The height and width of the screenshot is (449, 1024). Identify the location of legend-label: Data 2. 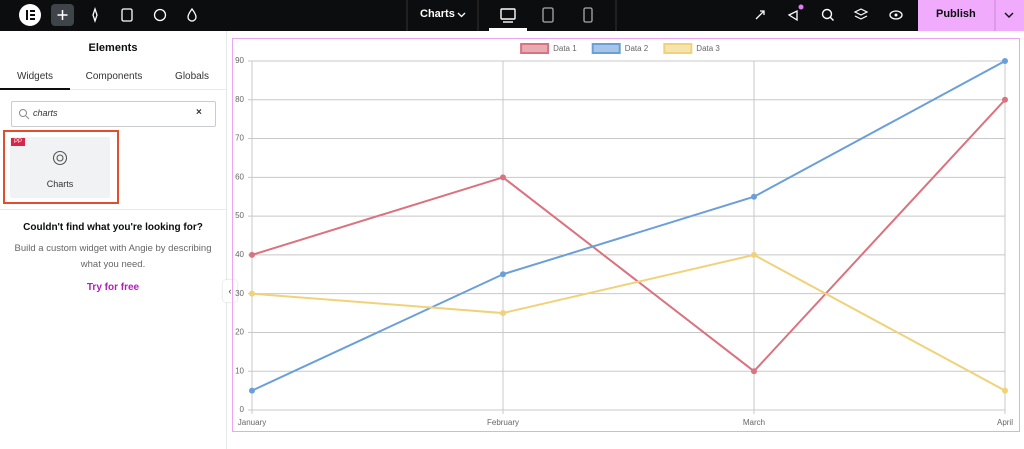
(637, 48).